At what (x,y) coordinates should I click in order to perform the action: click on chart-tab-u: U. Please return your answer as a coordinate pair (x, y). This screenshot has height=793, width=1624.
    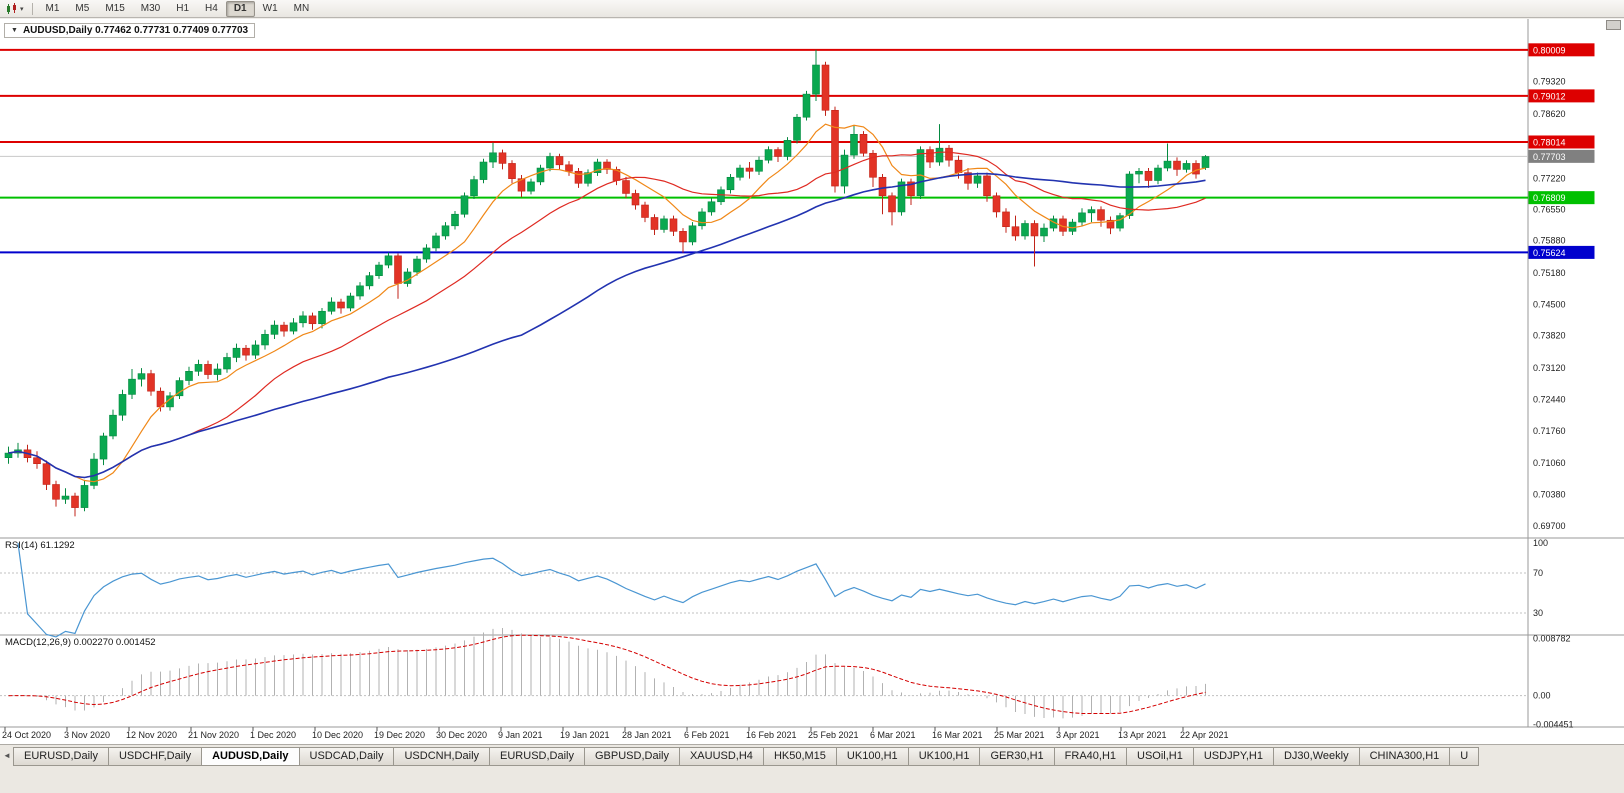
    Looking at the image, I should click on (1464, 756).